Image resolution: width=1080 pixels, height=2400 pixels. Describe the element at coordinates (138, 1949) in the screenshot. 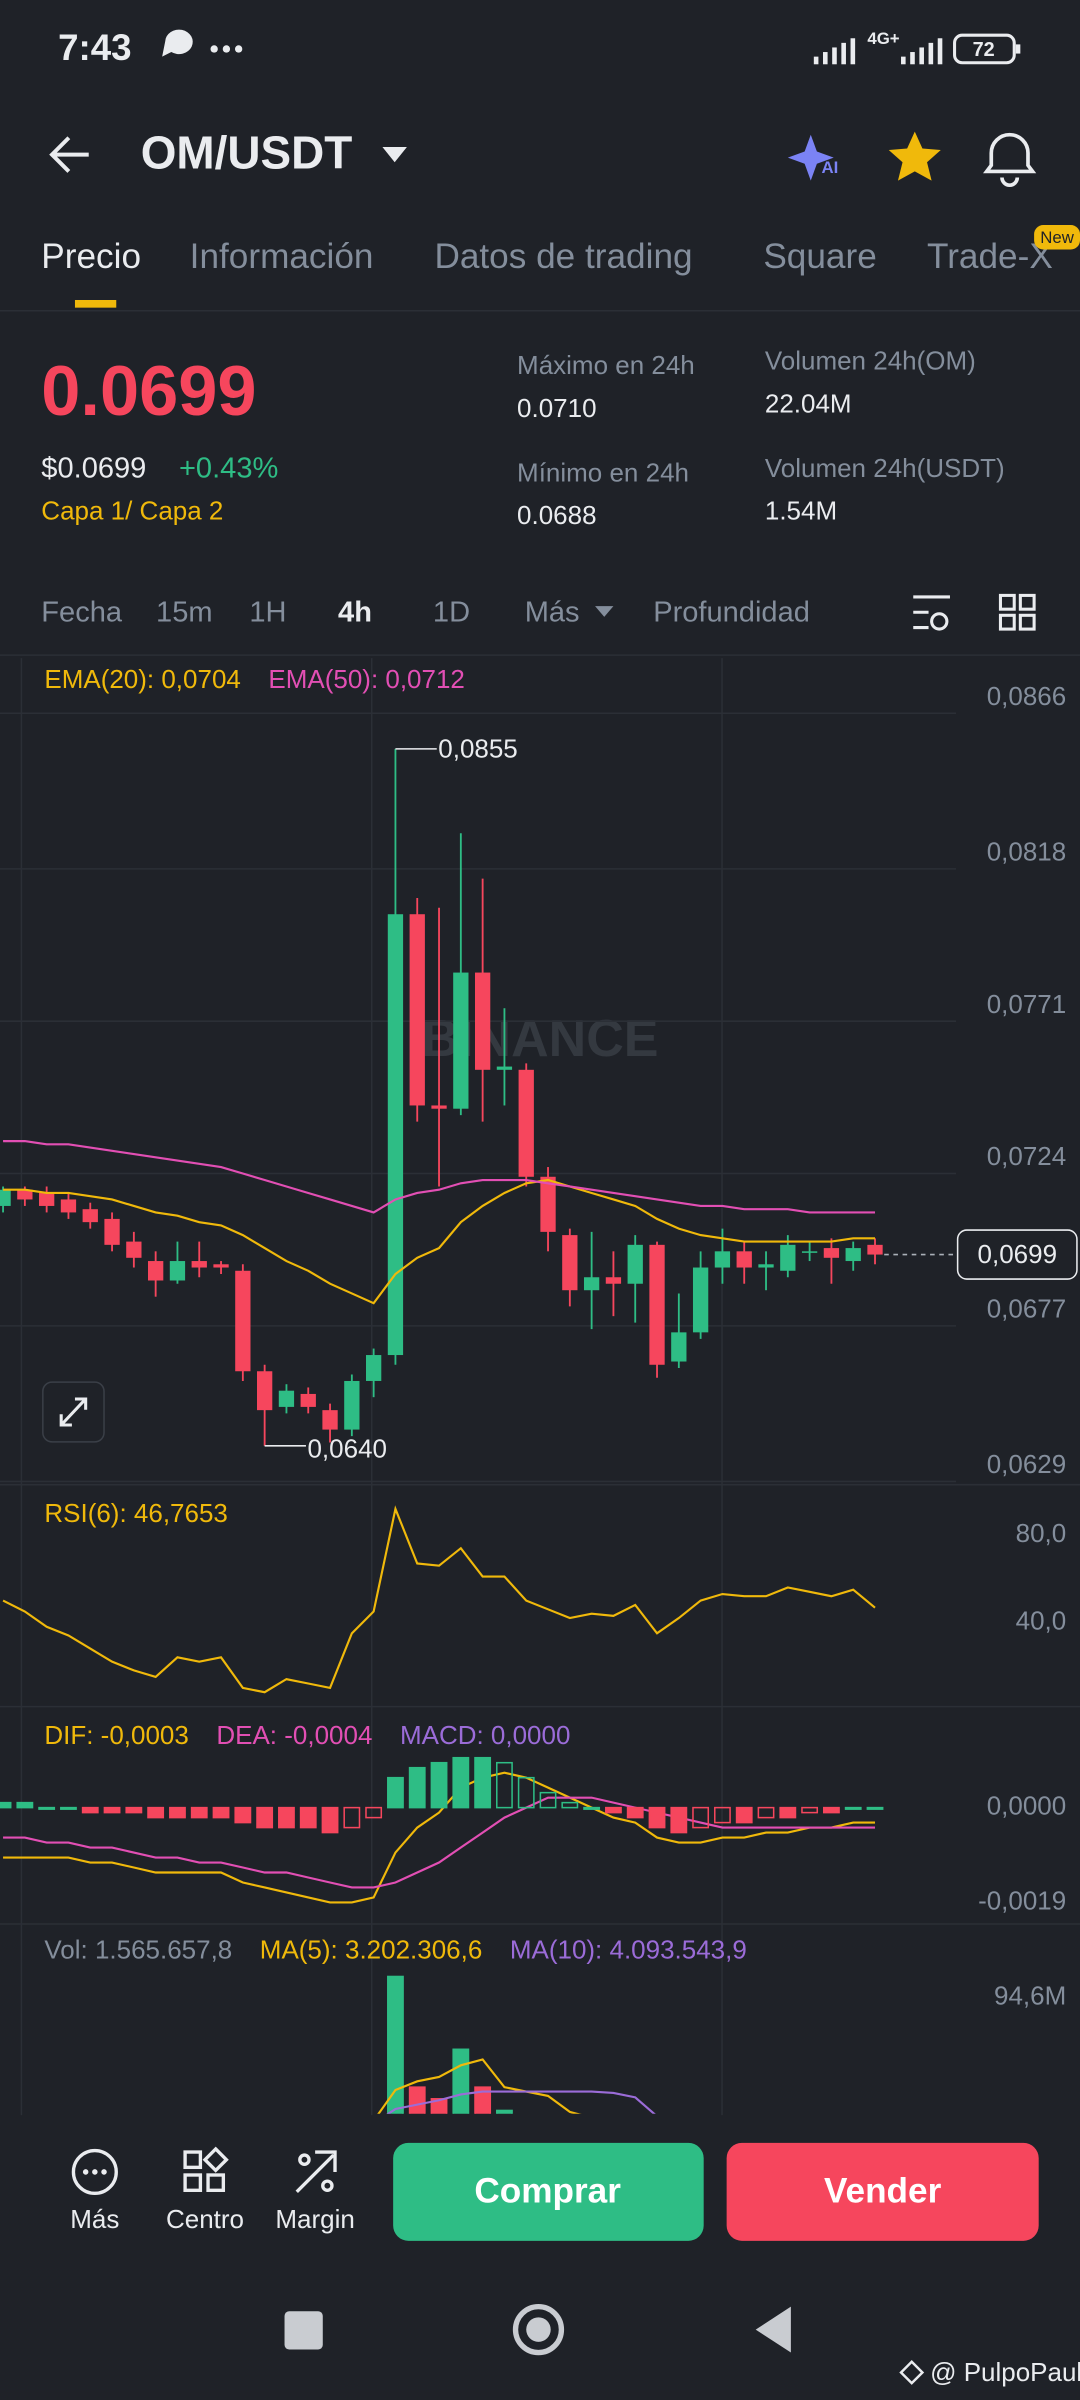

I see `legend-entry: Vol: 1.565.657,8` at that location.